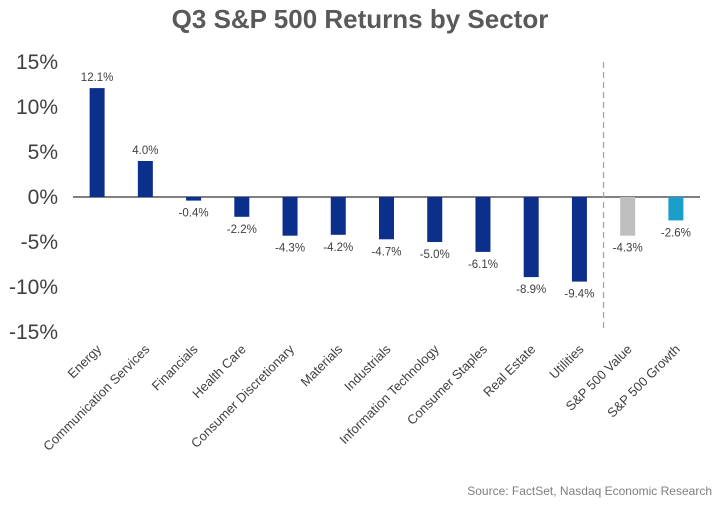  What do you see at coordinates (37, 107) in the screenshot?
I see `y-tick-label: 10%` at bounding box center [37, 107].